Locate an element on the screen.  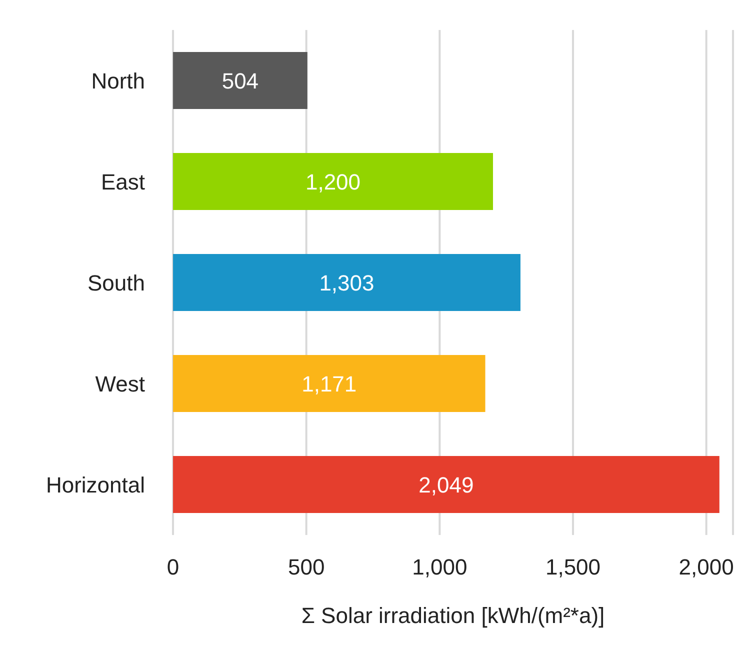
data-label: 1,200 is located at coordinates (333, 181).